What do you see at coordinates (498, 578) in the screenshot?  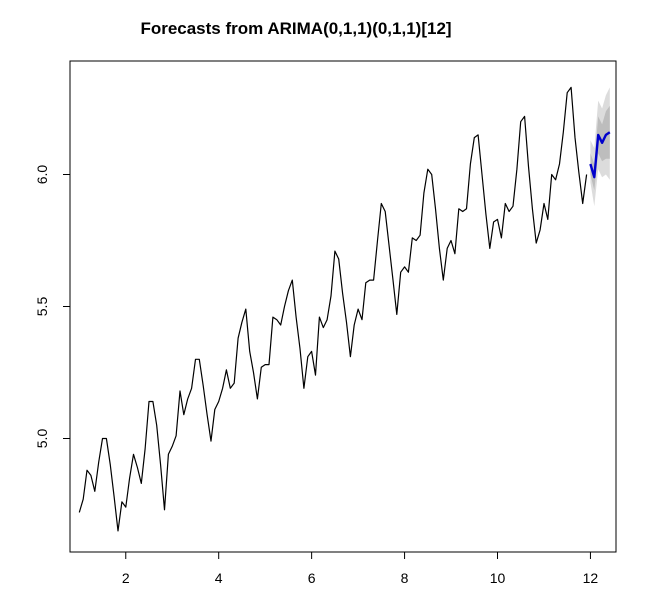 I see `x-tick-label: 10` at bounding box center [498, 578].